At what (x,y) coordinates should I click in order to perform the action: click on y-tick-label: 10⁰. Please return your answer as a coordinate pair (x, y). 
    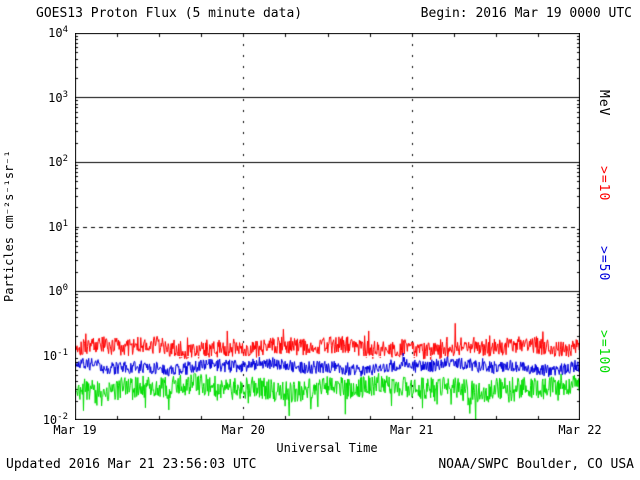
    Looking at the image, I should click on (58, 290).